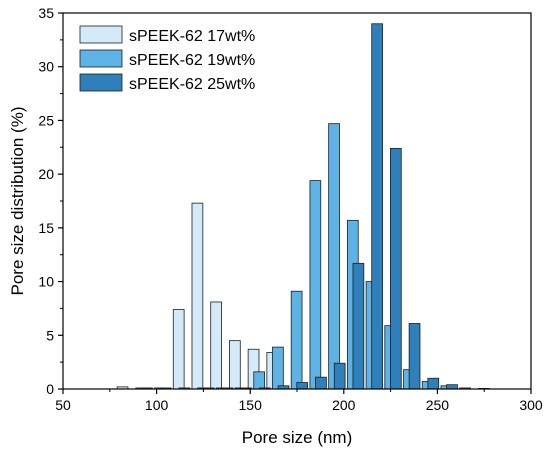  Describe the element at coordinates (46, 282) in the screenshot. I see `y-tick-label-10: 10` at that location.